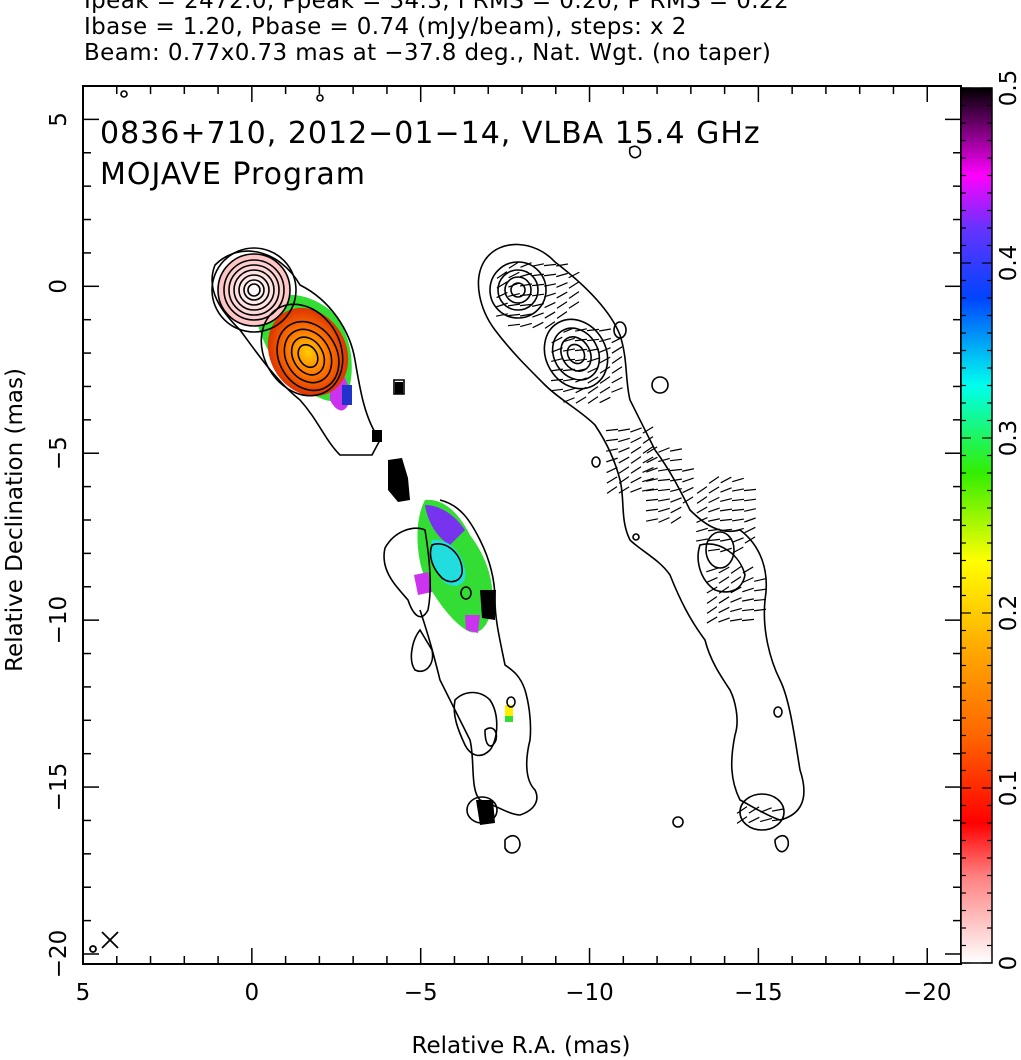 This screenshot has width=1021, height=1060. Describe the element at coordinates (252, 993) in the screenshot. I see `x-tick-label: 0` at that location.